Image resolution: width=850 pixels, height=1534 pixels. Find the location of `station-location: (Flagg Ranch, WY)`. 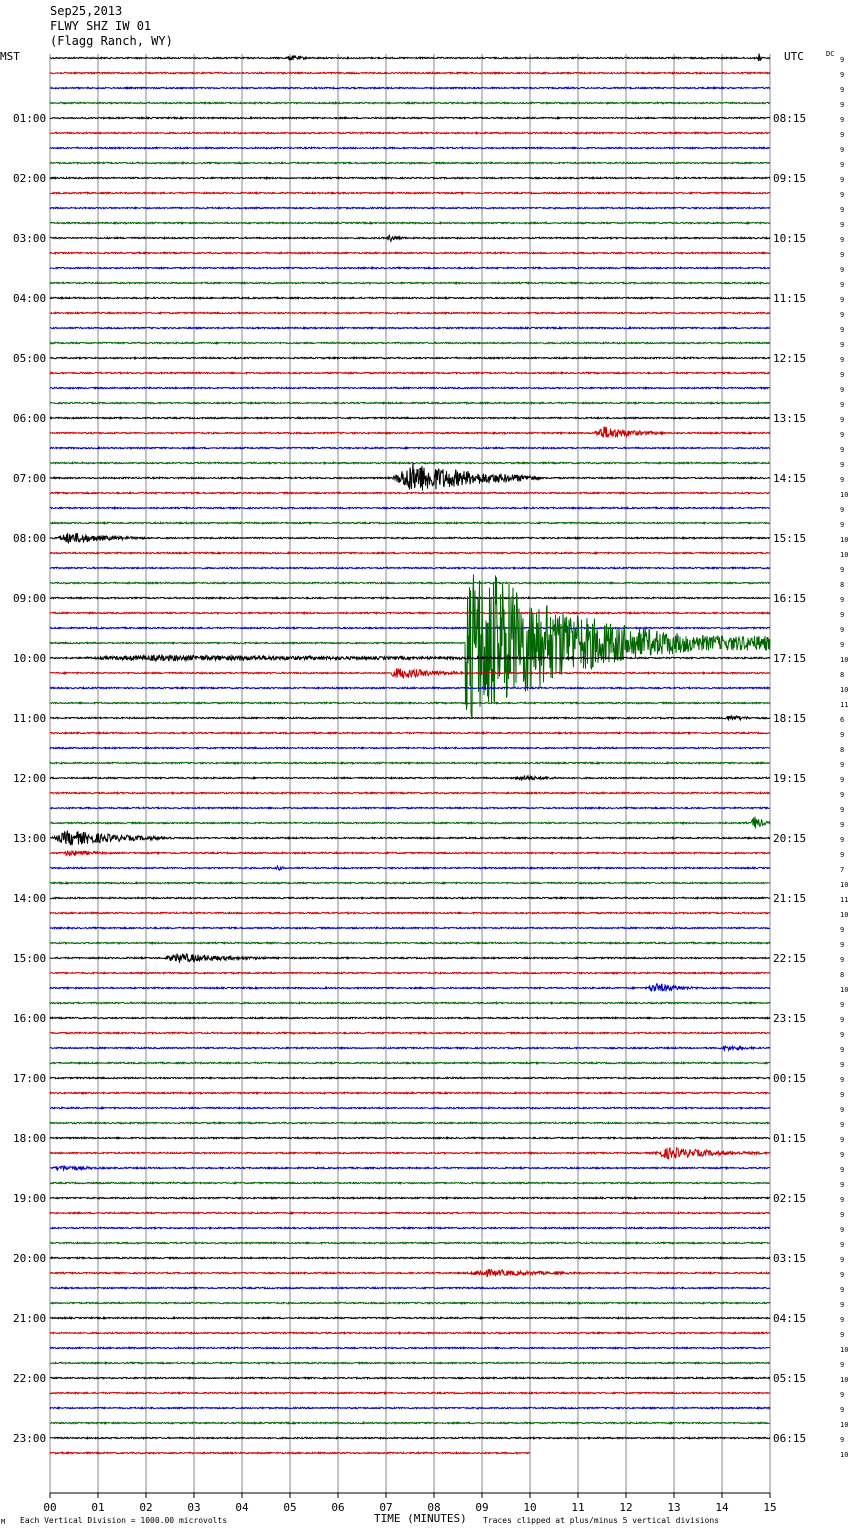

station-location: (Flagg Ranch, WY) is located at coordinates (111, 41).